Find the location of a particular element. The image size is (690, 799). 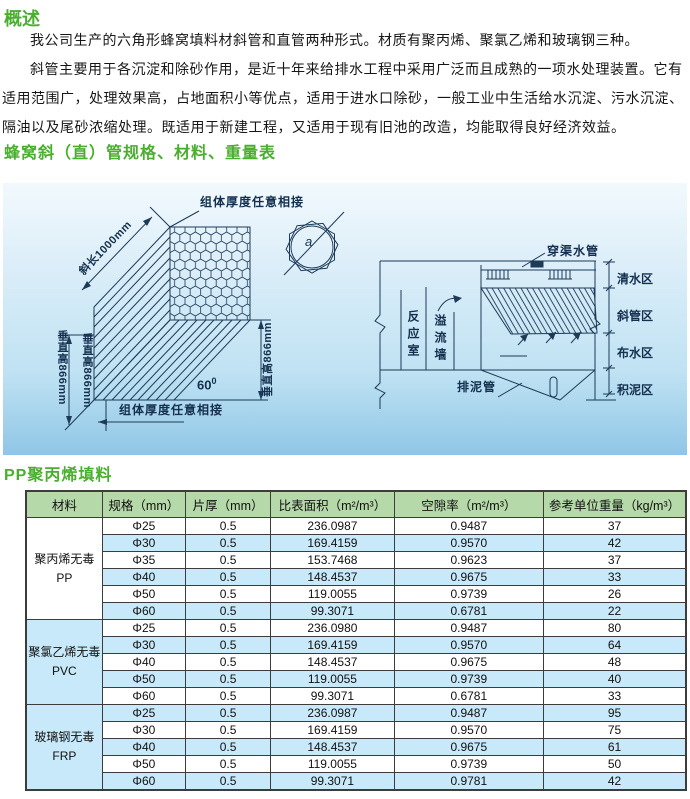

angle-superscript: 0 is located at coordinates (214, 381).